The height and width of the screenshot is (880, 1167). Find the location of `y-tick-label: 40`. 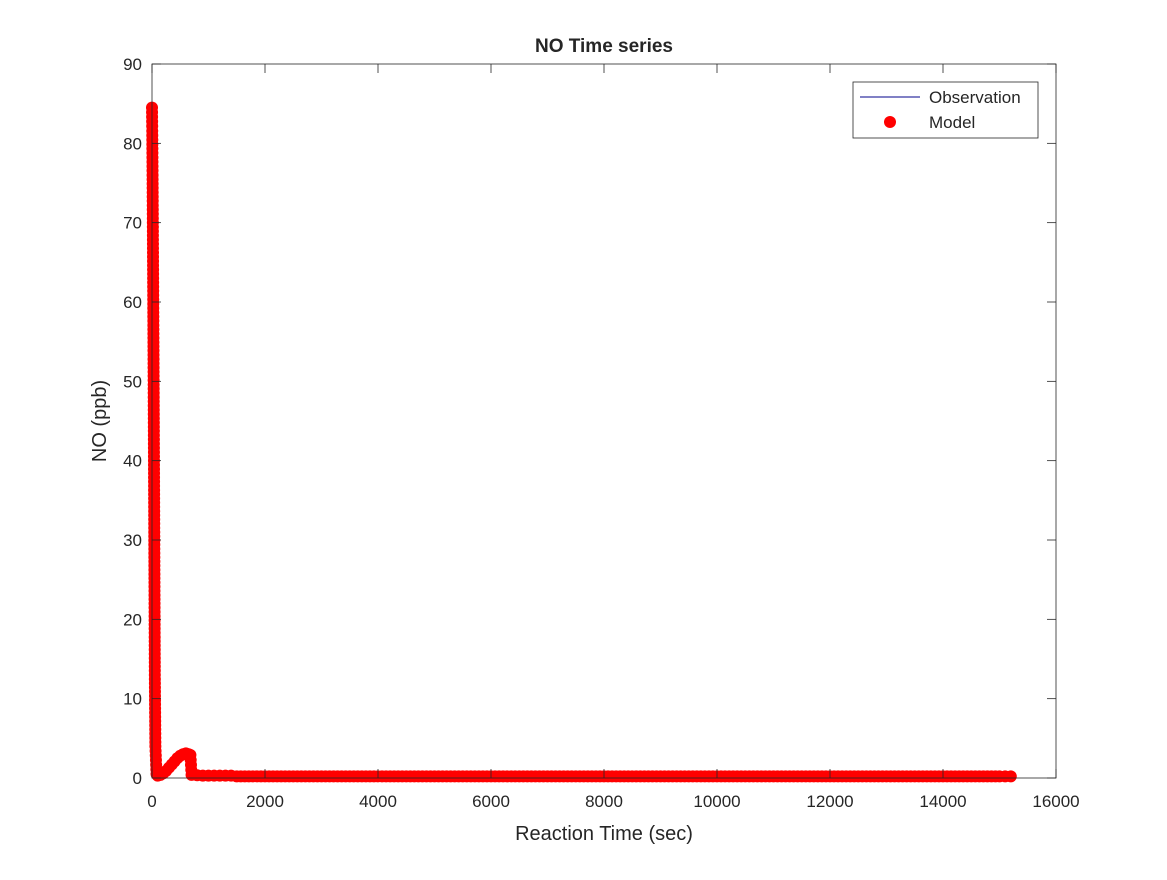

y-tick-label: 40 is located at coordinates (132, 461).